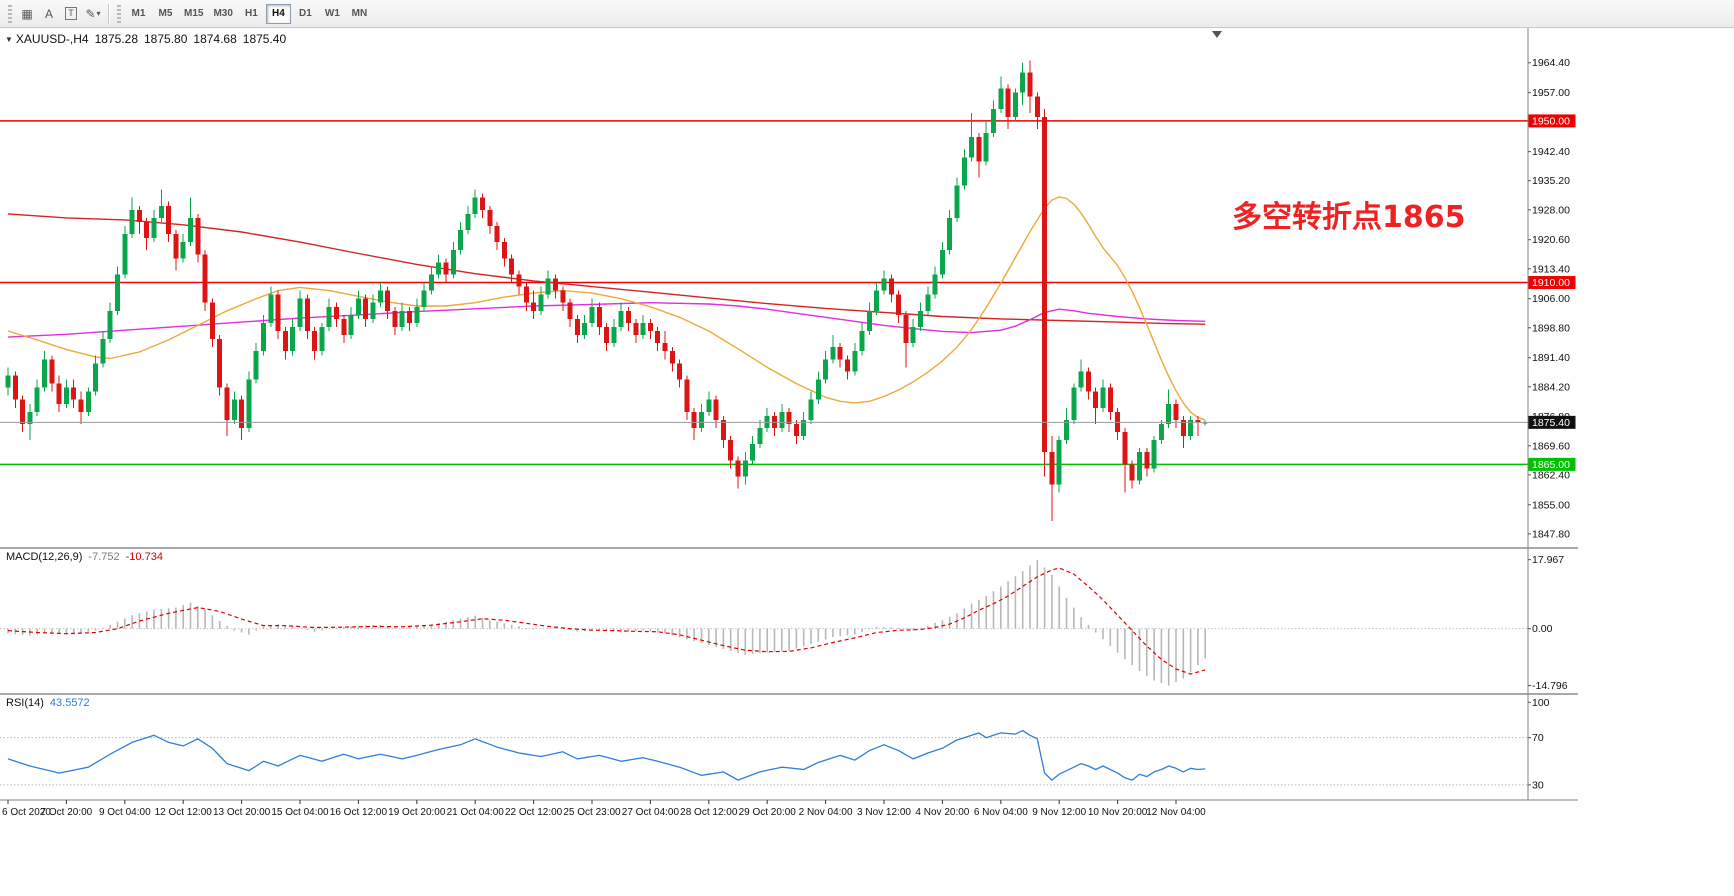  Describe the element at coordinates (27, 14) in the screenshot. I see `chart-grid-button: ▦` at that location.